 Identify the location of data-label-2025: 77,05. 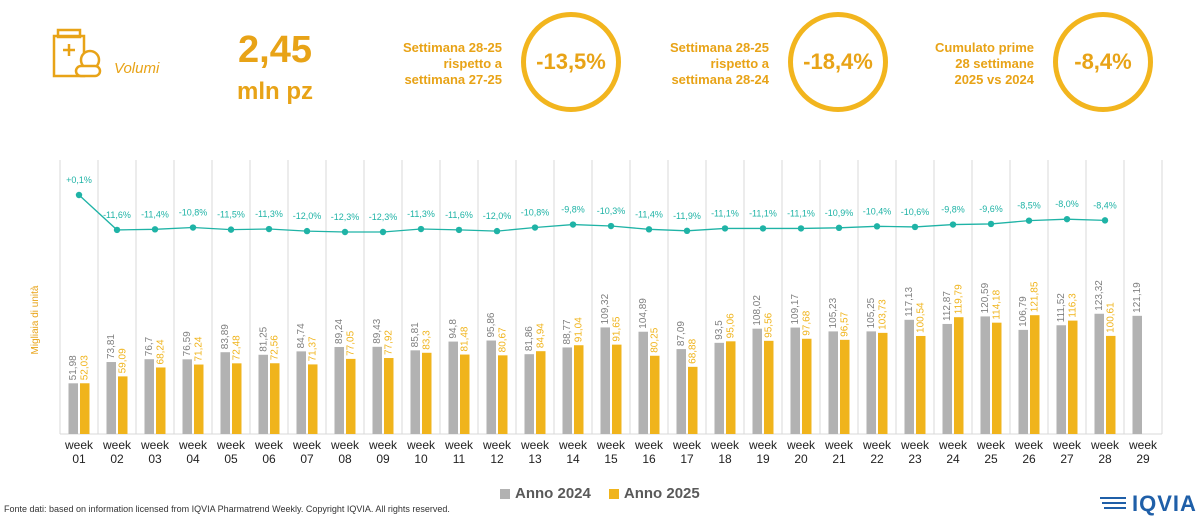
(351, 342).